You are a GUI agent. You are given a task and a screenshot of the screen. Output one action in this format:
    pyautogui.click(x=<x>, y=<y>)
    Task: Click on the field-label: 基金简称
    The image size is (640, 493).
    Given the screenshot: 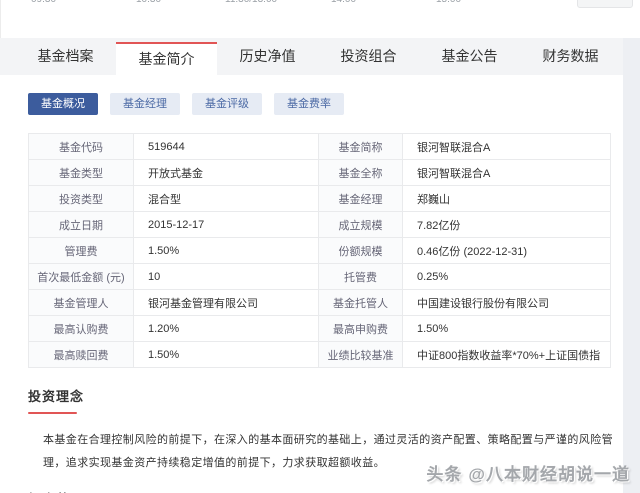 What is the action you would take?
    pyautogui.click(x=360, y=146)
    